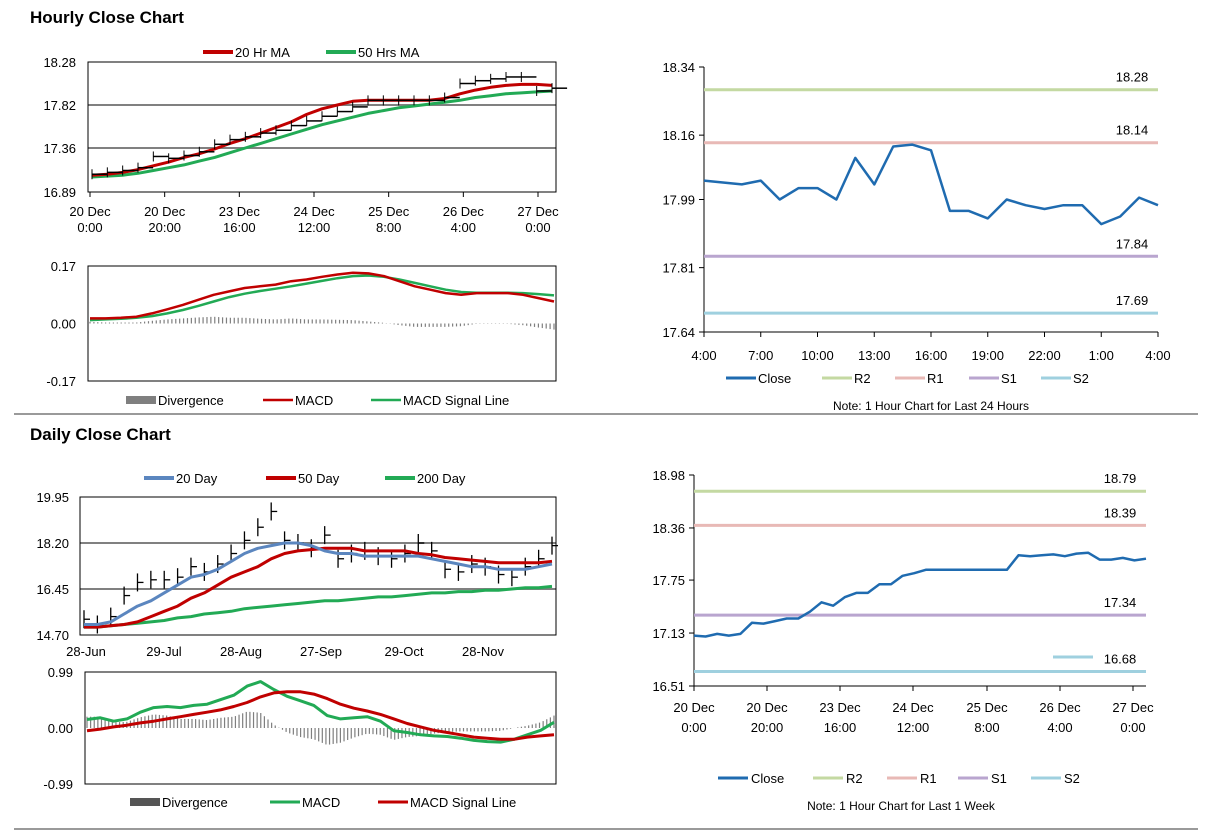  I want to click on daily-pivot-legend-close: Close, so click(767, 778).